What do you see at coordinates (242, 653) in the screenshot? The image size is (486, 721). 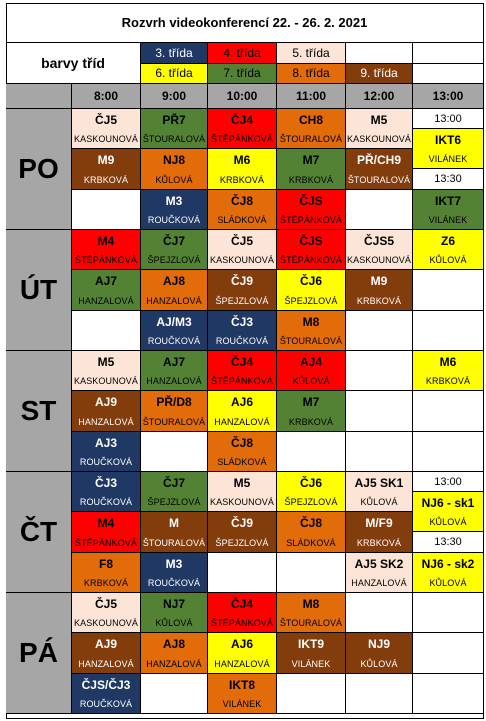 I see `lesson-cell: AJ6 HANZALOVÁ` at bounding box center [242, 653].